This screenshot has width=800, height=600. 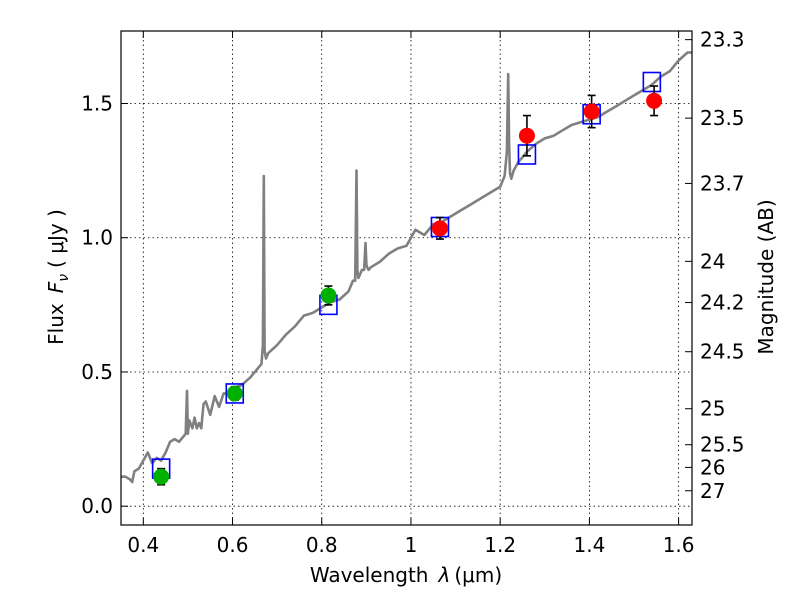 I want to click on y-tick-label: 0.5, so click(x=97, y=372).